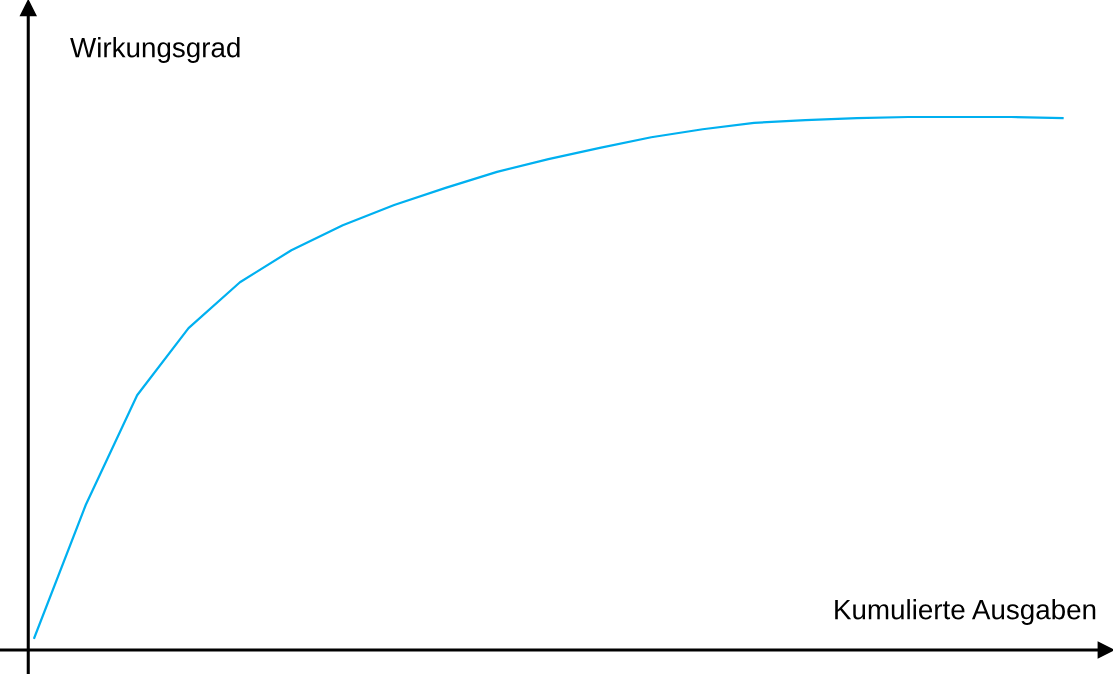  I want to click on x-axis-title: Kumulierte Ausgaben, so click(965, 612).